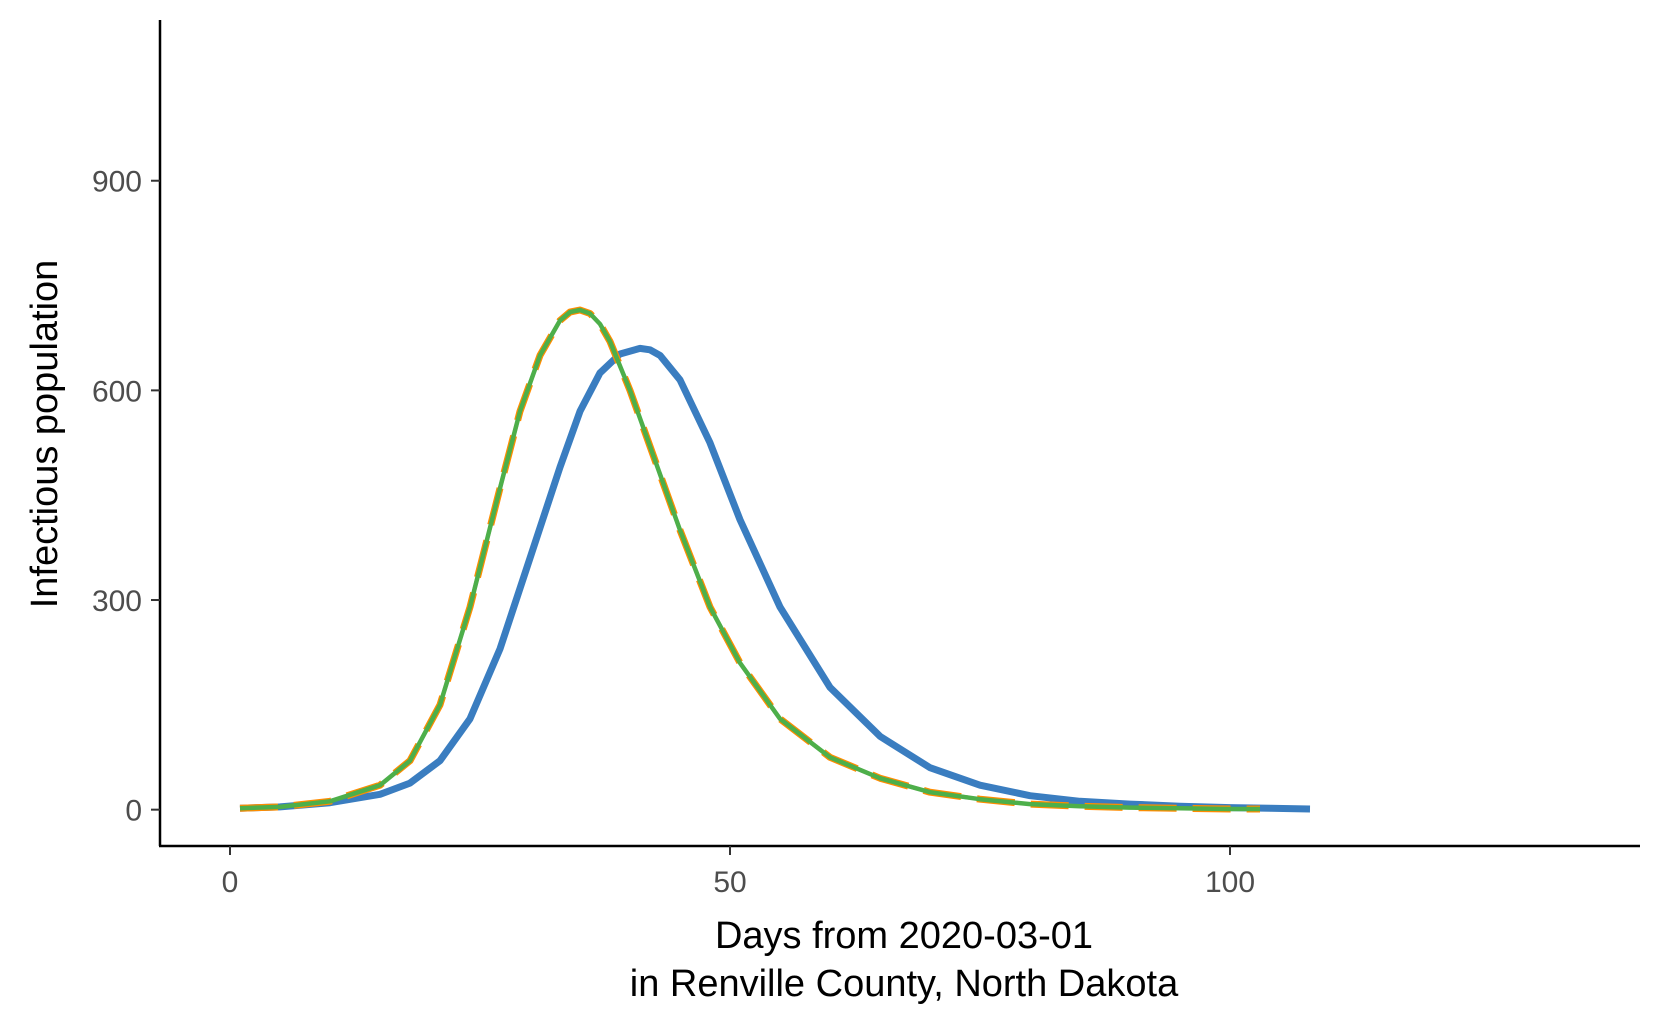 This screenshot has height=1025, width=1659. Describe the element at coordinates (729, 882) in the screenshot. I see `x-tick-label: 50` at that location.